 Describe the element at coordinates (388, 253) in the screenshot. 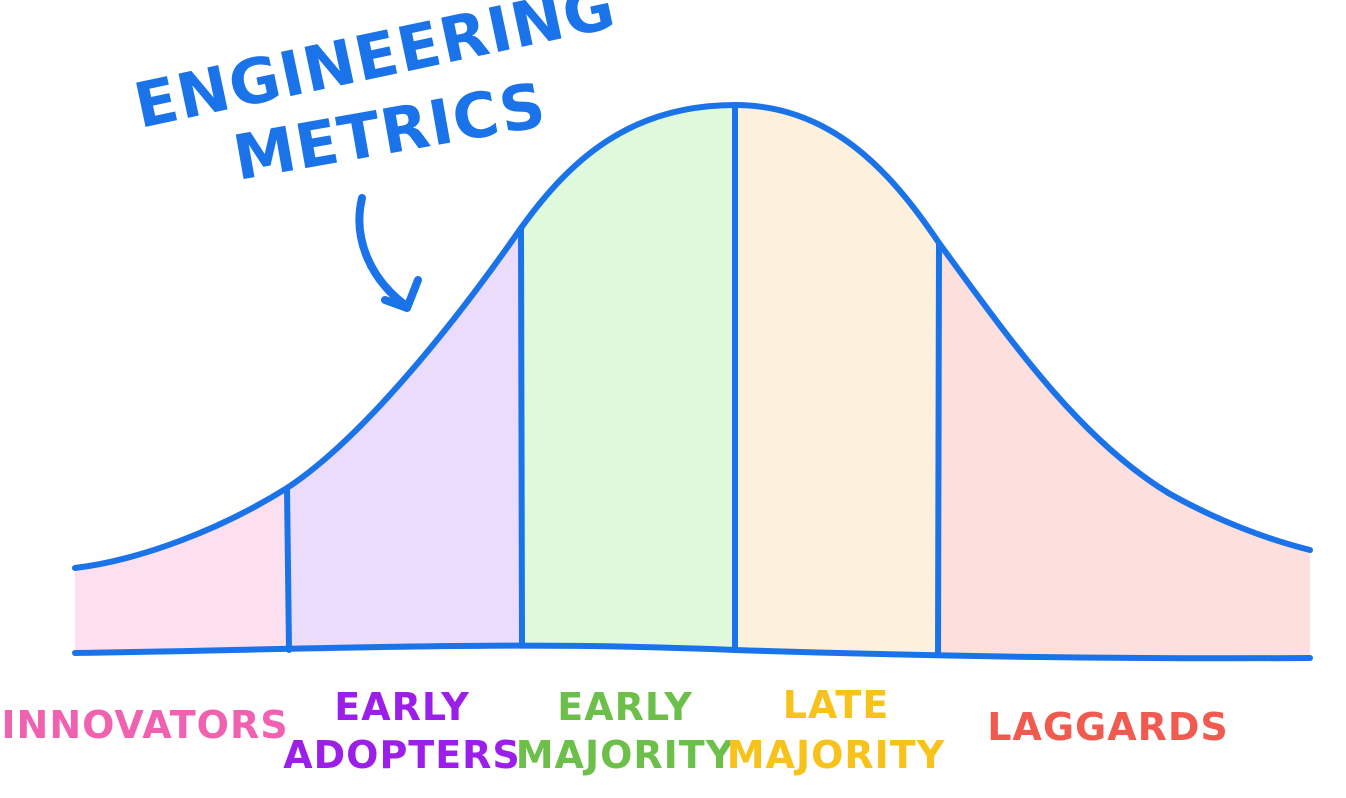

I see `arrow-down-icon` at that location.